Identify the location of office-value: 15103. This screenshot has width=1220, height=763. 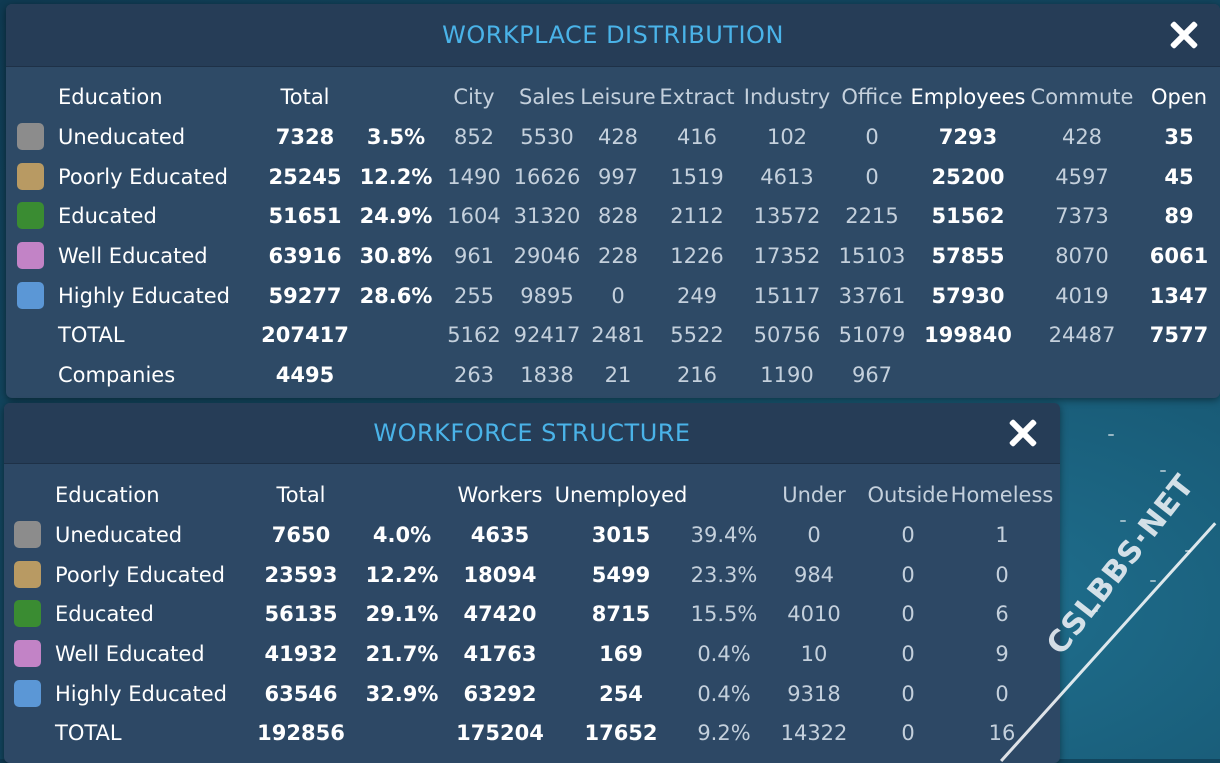
(872, 256).